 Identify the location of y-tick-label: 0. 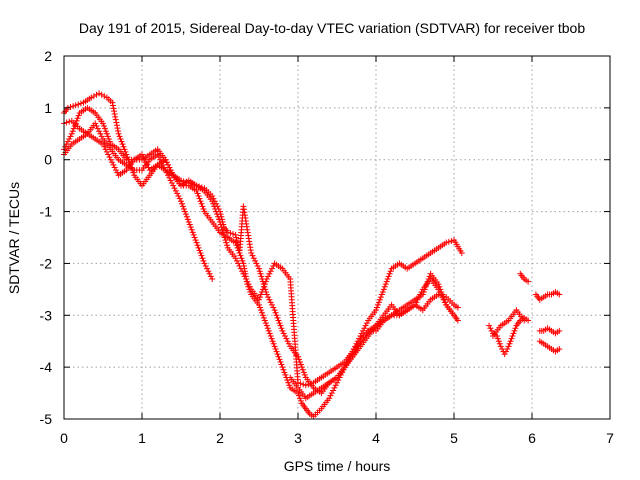
(48, 160).